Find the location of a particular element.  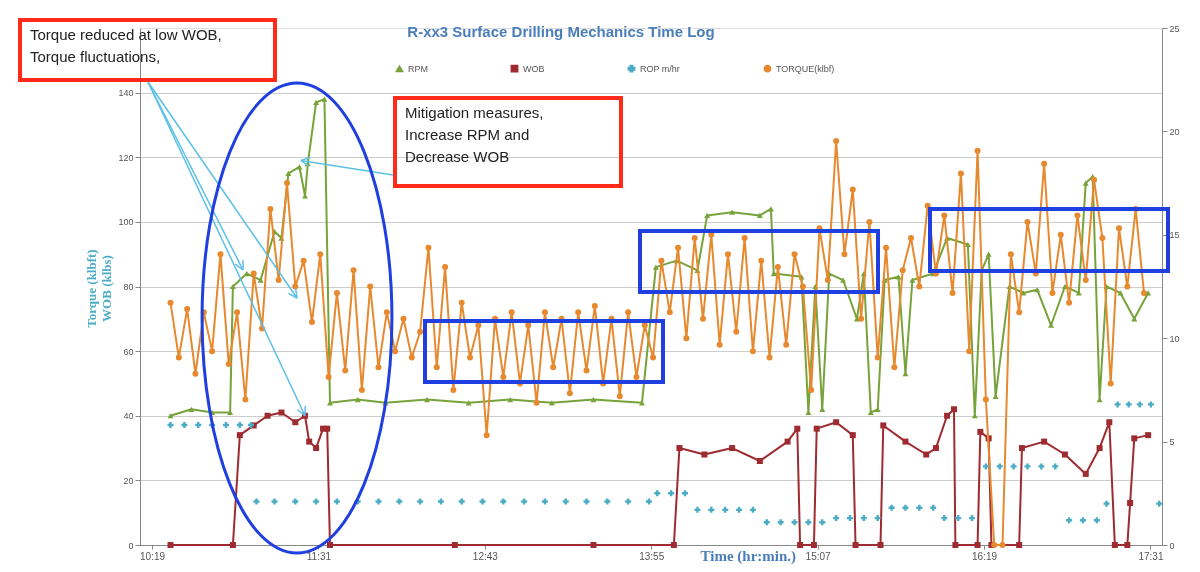

y-tick-label: 100 is located at coordinates (126, 222).